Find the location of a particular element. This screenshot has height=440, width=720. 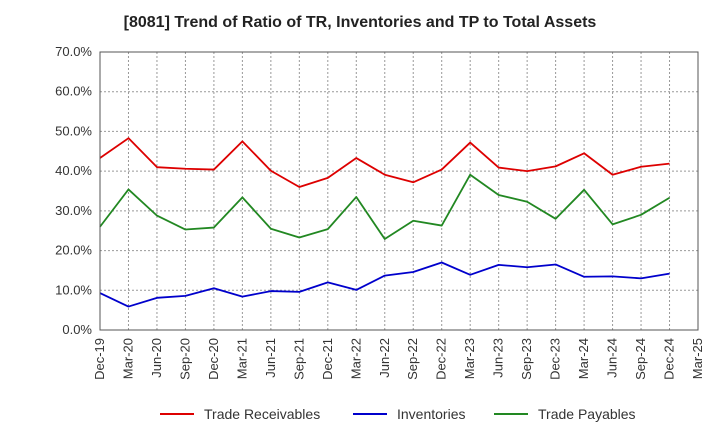

x-tick-label: Sep-22 is located at coordinates (412, 359).